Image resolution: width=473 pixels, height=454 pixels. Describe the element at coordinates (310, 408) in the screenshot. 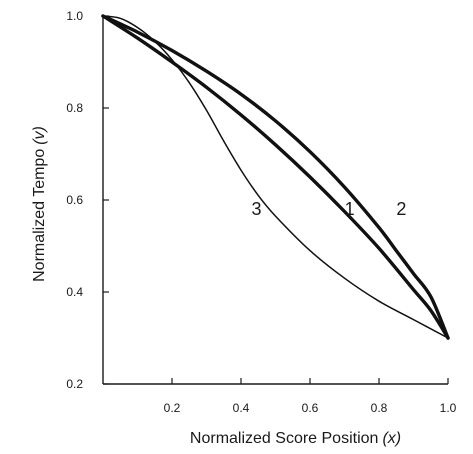

I see `x-tick-label: 0.6` at that location.